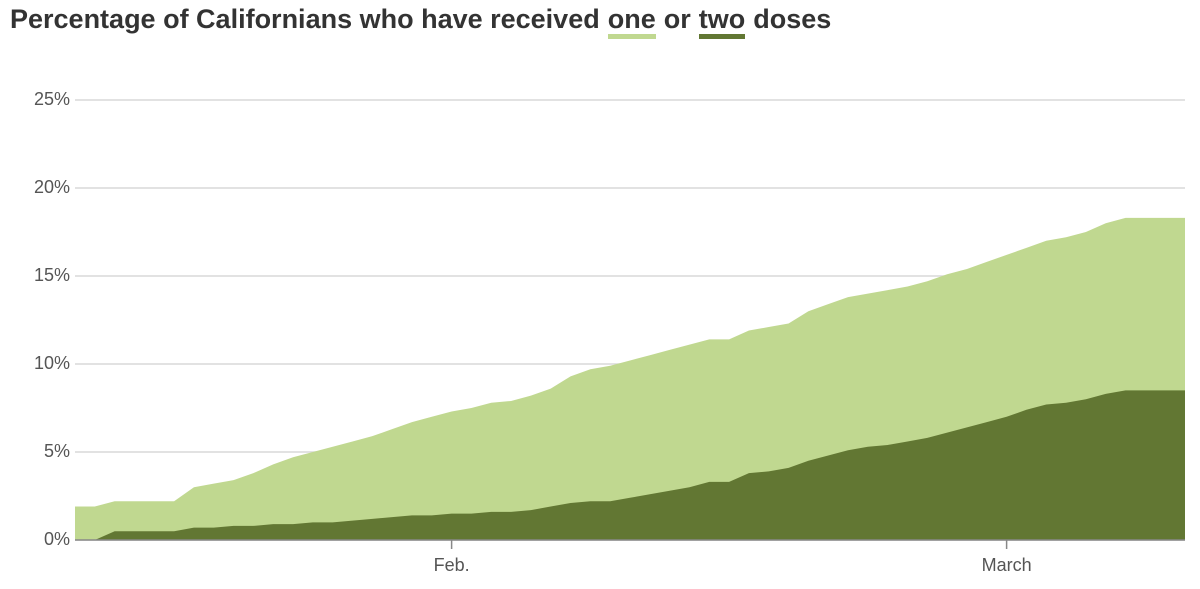 Image resolution: width=1200 pixels, height=589 pixels. I want to click on y-tick-label: 10%, so click(52, 363).